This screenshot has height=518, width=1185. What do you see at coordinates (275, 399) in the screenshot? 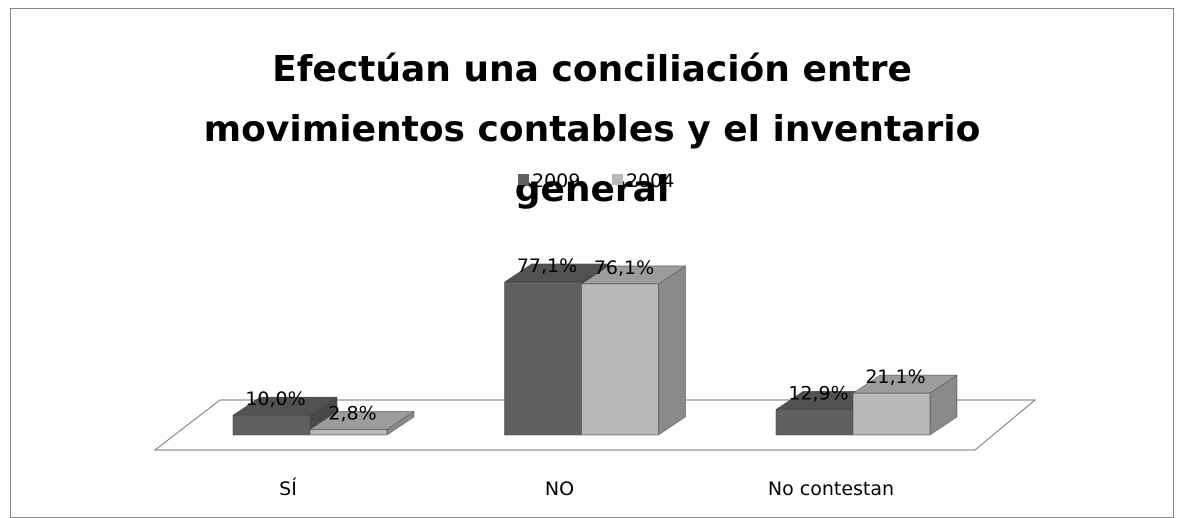
I see `data-label: 10,0%` at bounding box center [275, 399].